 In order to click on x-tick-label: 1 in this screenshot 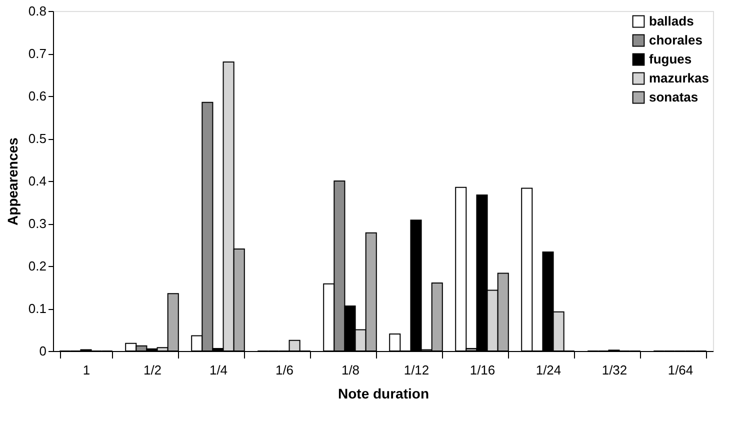, I will do `click(86, 370)`.